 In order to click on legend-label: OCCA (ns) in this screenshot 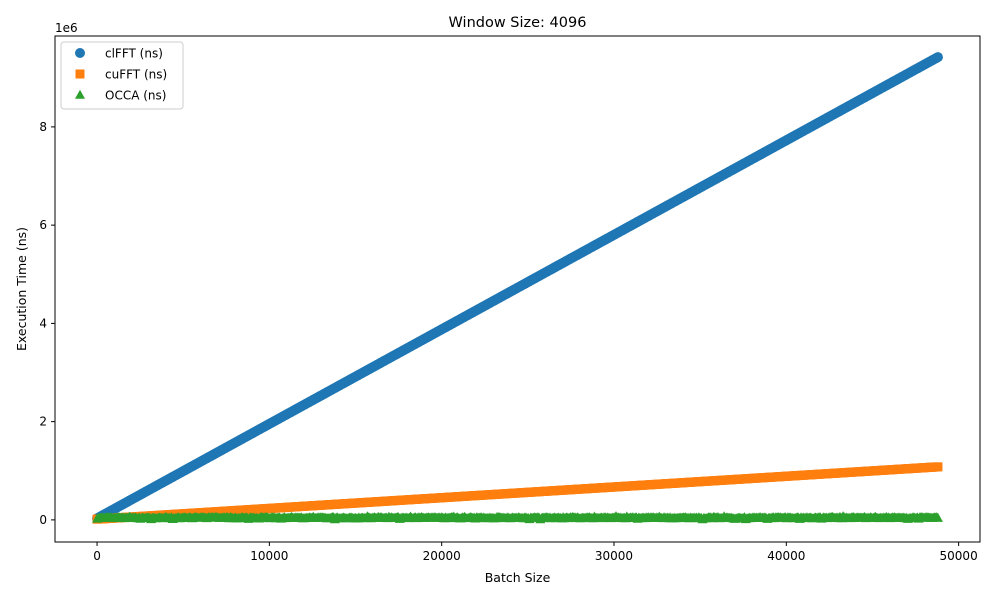, I will do `click(135, 96)`.